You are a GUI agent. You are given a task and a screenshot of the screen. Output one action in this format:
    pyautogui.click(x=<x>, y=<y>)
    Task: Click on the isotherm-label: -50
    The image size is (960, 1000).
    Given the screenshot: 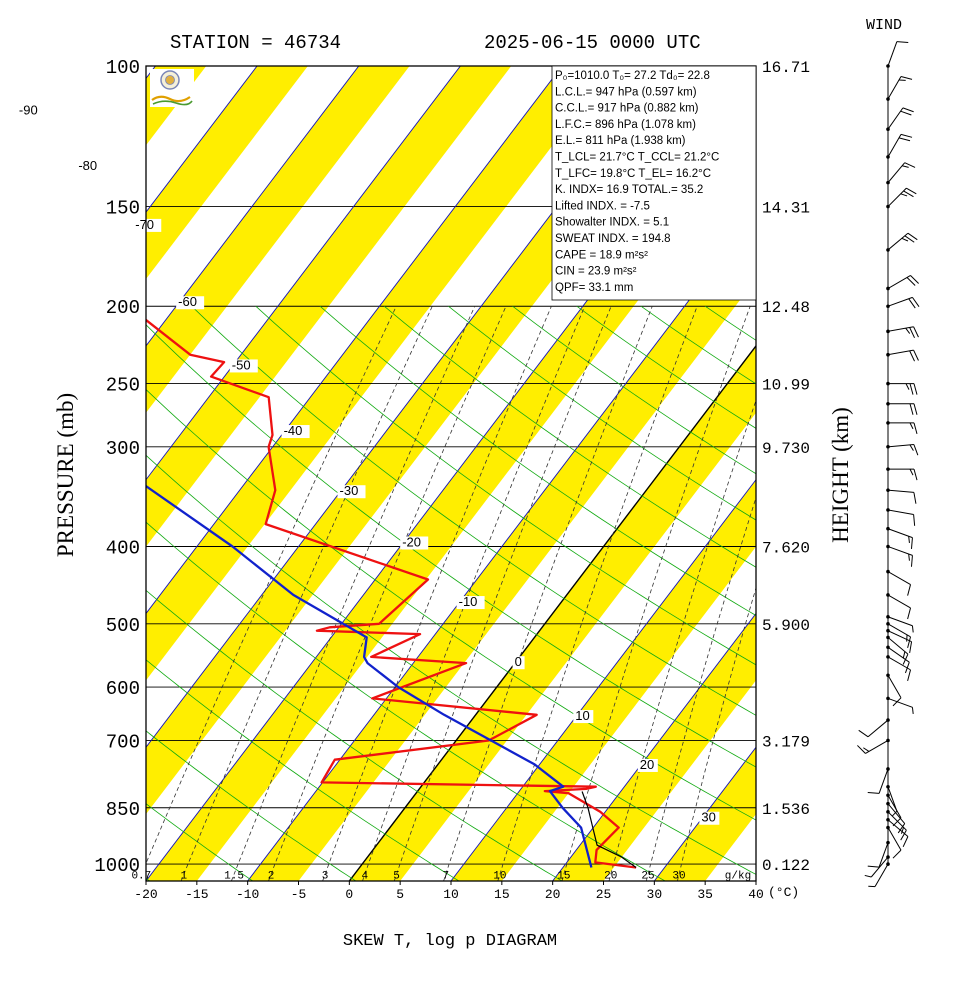 What is the action you would take?
    pyautogui.click(x=241, y=364)
    